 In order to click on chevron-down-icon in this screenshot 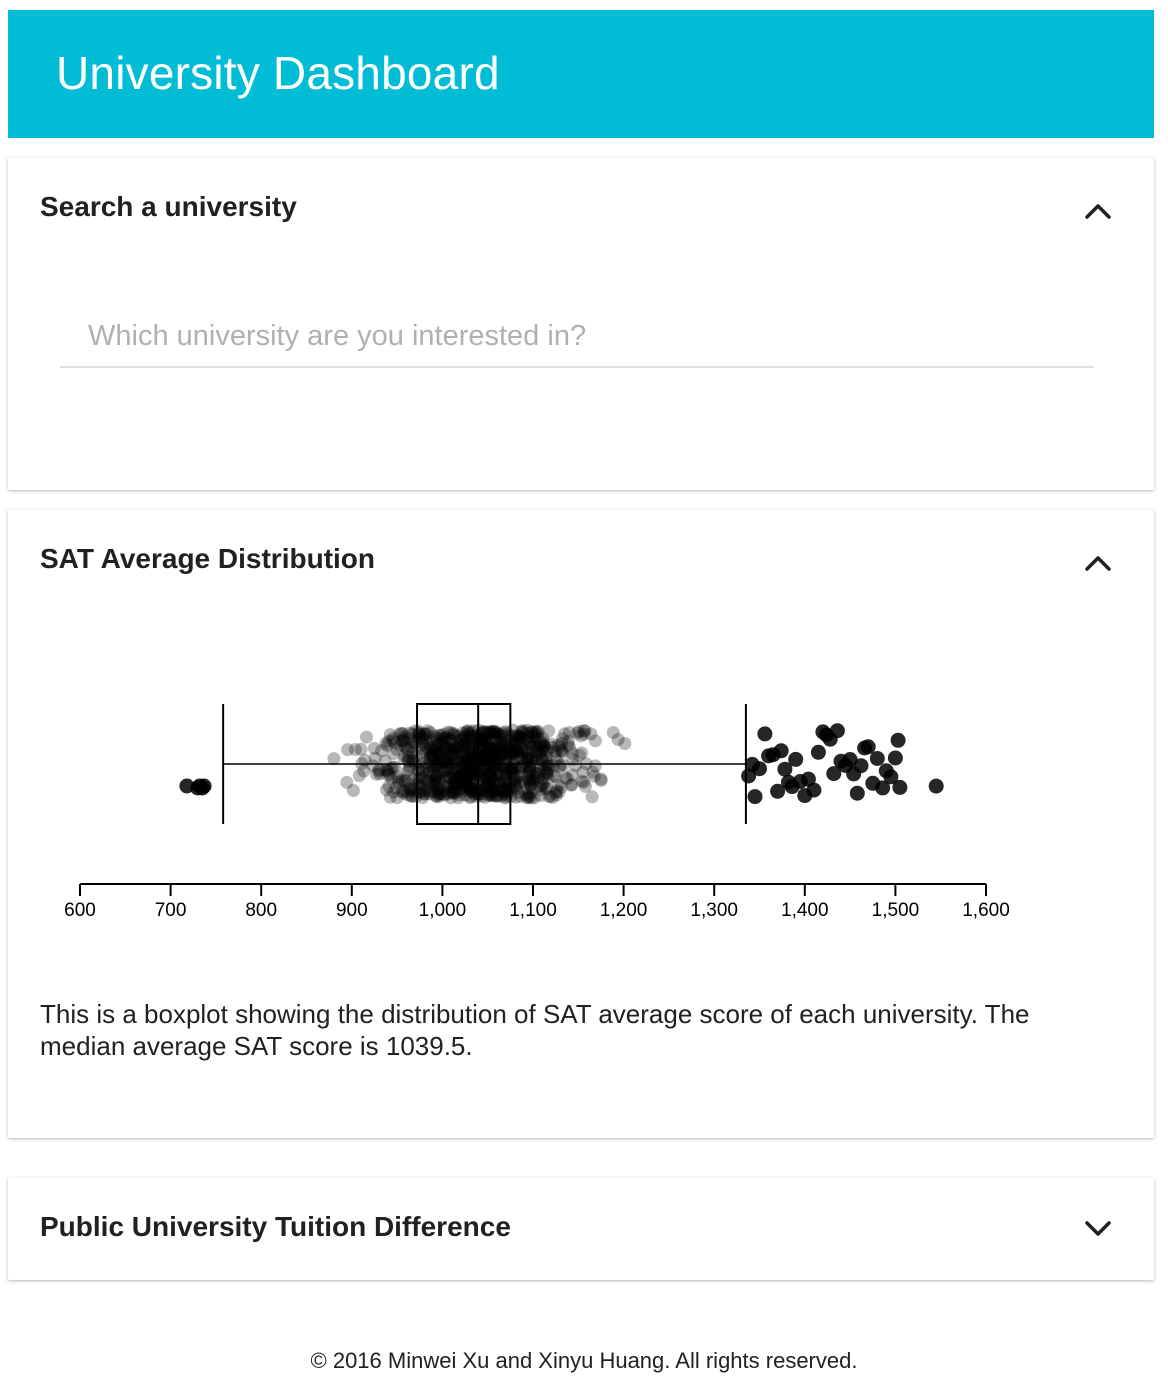, I will do `click(1098, 1229)`.